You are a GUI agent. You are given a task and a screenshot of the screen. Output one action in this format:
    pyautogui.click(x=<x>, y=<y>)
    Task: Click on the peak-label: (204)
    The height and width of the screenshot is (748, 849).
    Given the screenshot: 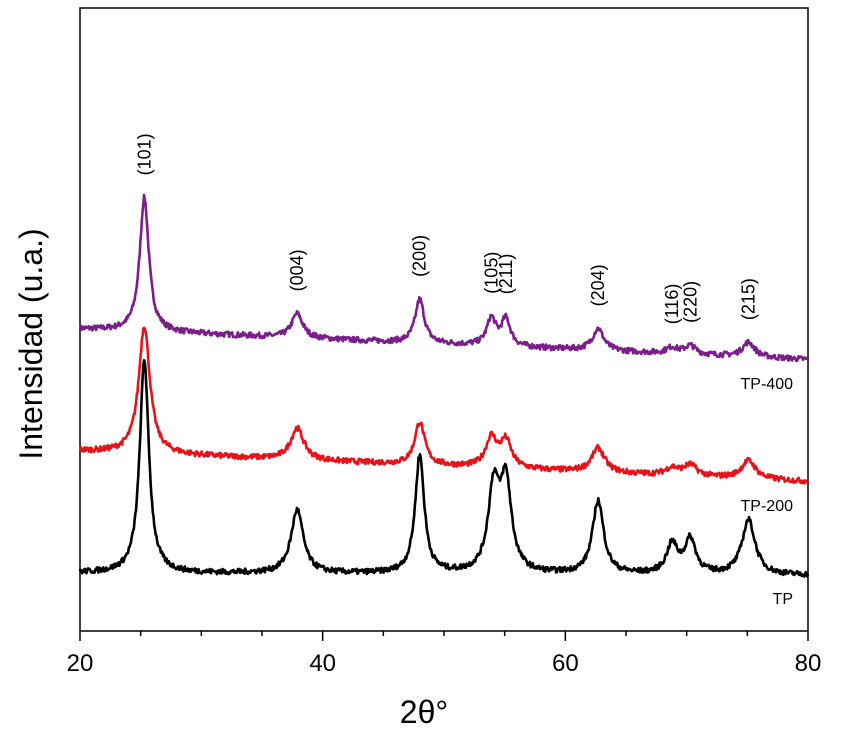 What is the action you would take?
    pyautogui.click(x=598, y=285)
    